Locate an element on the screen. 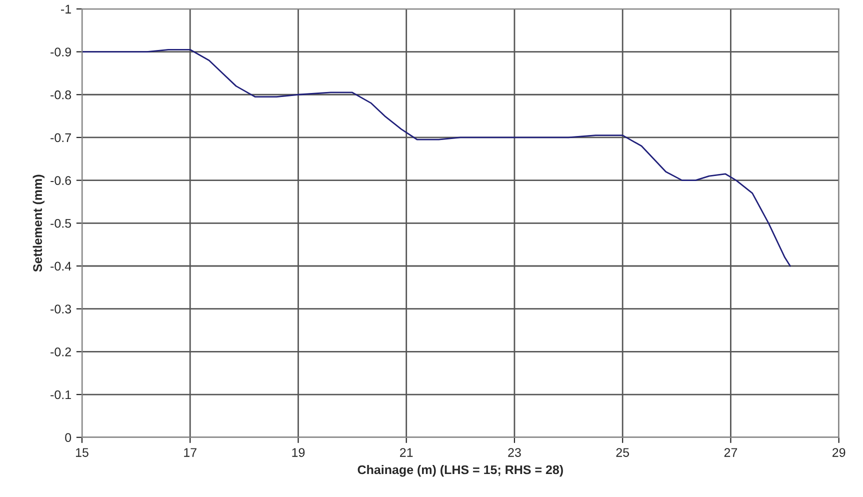 This screenshot has width=863, height=497. y-tick-label: -1 is located at coordinates (66, 9).